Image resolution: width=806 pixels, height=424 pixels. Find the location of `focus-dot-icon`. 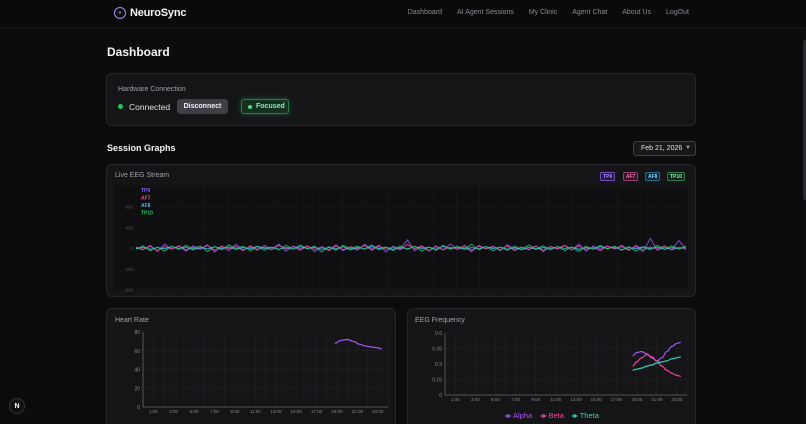

focus-dot-icon is located at coordinates (250, 107).